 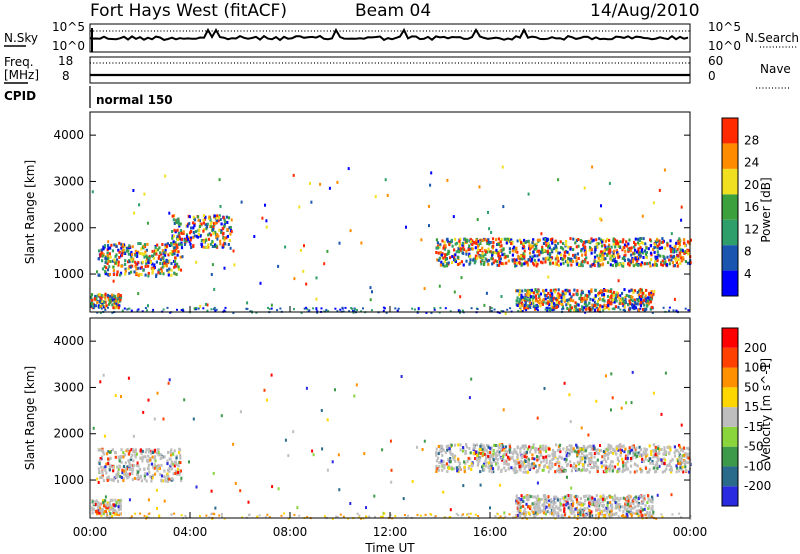 What do you see at coordinates (690, 532) in the screenshot?
I see `x-tick-label: 00:00` at bounding box center [690, 532].